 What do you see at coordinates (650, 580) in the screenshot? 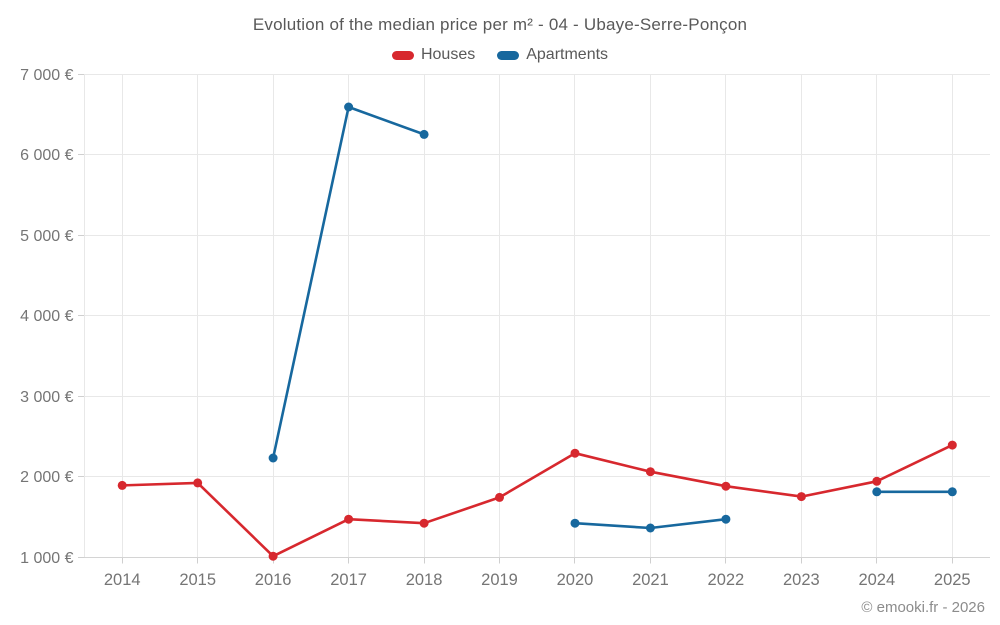
I see `x-axis-tick-label: 2021` at bounding box center [650, 580].